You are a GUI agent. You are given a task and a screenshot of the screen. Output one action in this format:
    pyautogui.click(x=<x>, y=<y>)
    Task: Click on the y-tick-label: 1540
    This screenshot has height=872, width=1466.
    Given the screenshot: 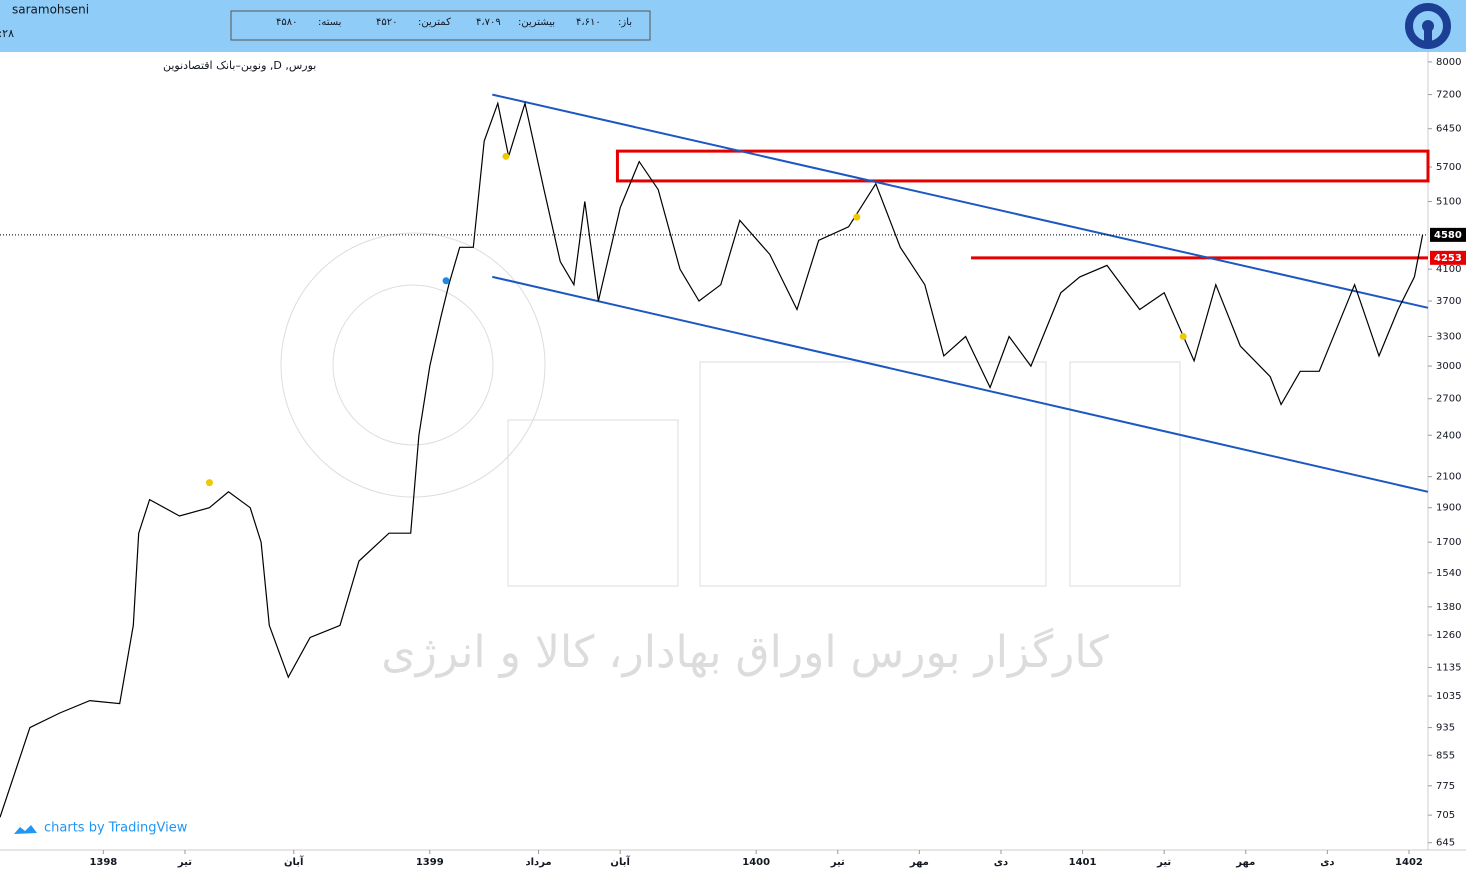 What is the action you would take?
    pyautogui.click(x=1448, y=573)
    